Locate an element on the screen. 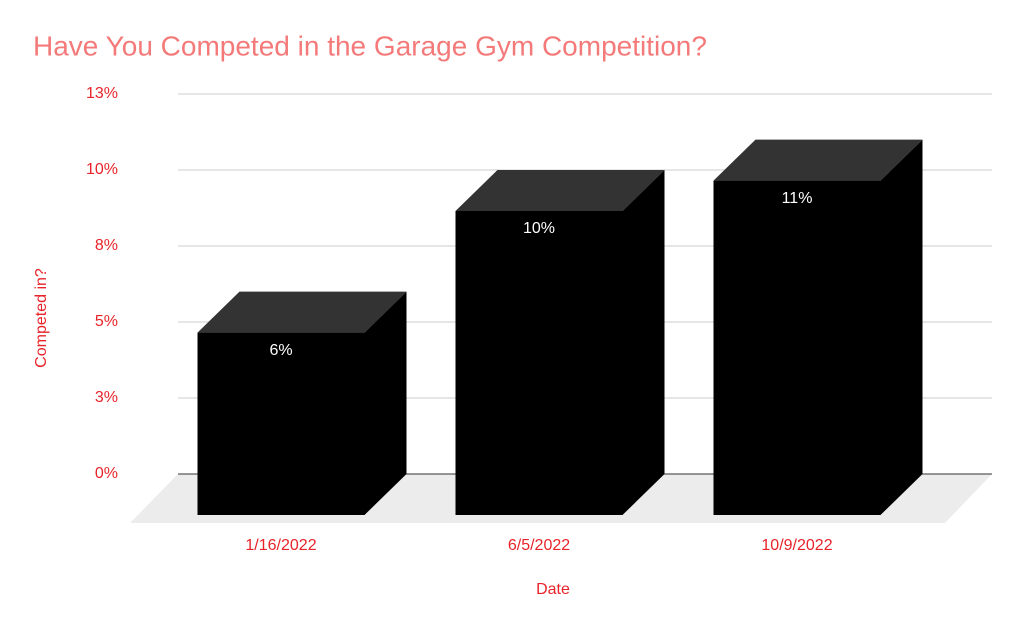 This screenshot has height=633, width=1024. x-axis-title: Date is located at coordinates (553, 589).